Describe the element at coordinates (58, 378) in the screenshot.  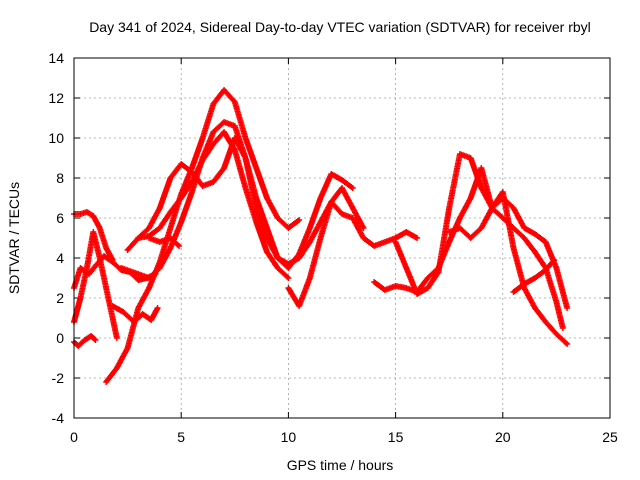
I see `y-tick-label: -2` at that location.